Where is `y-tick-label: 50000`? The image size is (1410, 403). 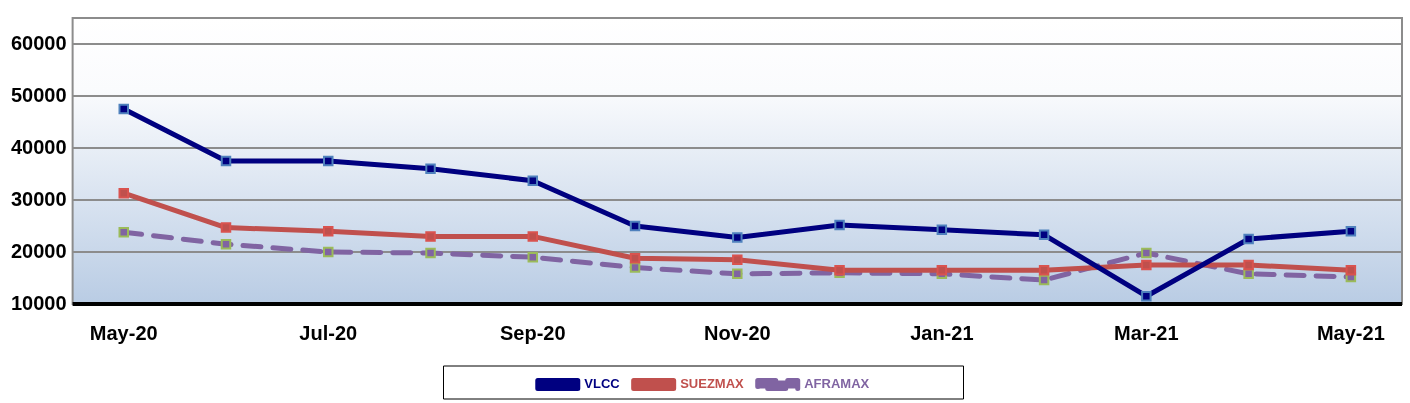
y-tick-label: 50000 is located at coordinates (38, 94).